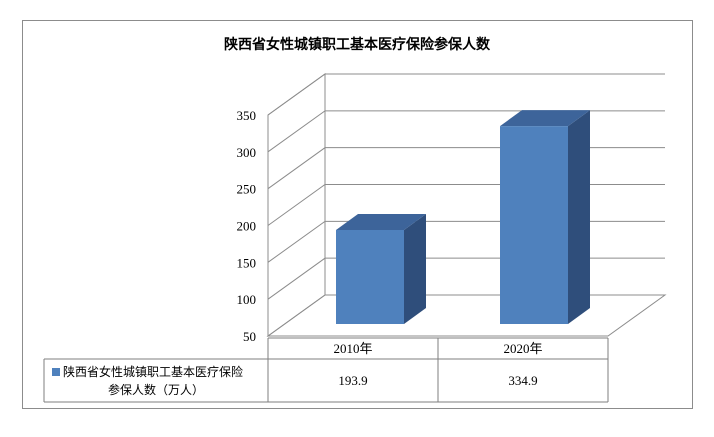 The width and height of the screenshot is (714, 437). Describe the element at coordinates (247, 152) in the screenshot. I see `y-tick-label: 300` at that location.